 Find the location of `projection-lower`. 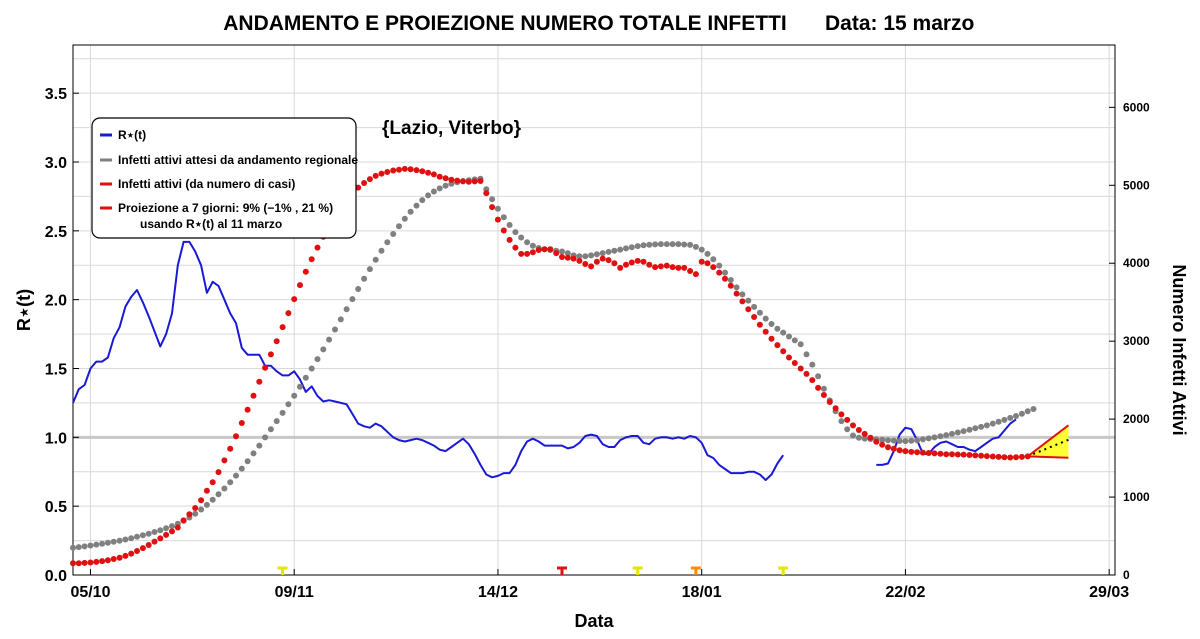

projection-lower is located at coordinates (1048, 457).